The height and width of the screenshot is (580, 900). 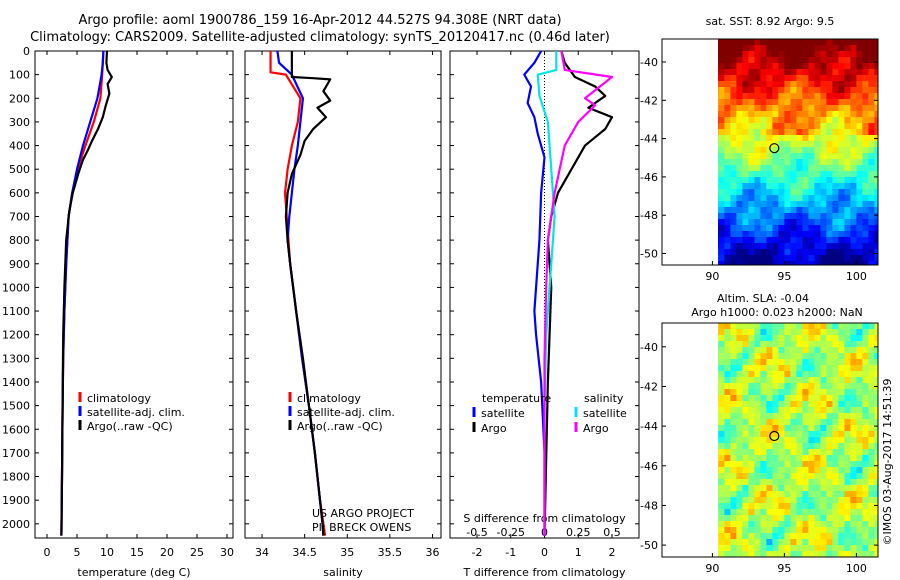 What do you see at coordinates (649, 100) in the screenshot?
I see `y-tick-label: -42` at bounding box center [649, 100].